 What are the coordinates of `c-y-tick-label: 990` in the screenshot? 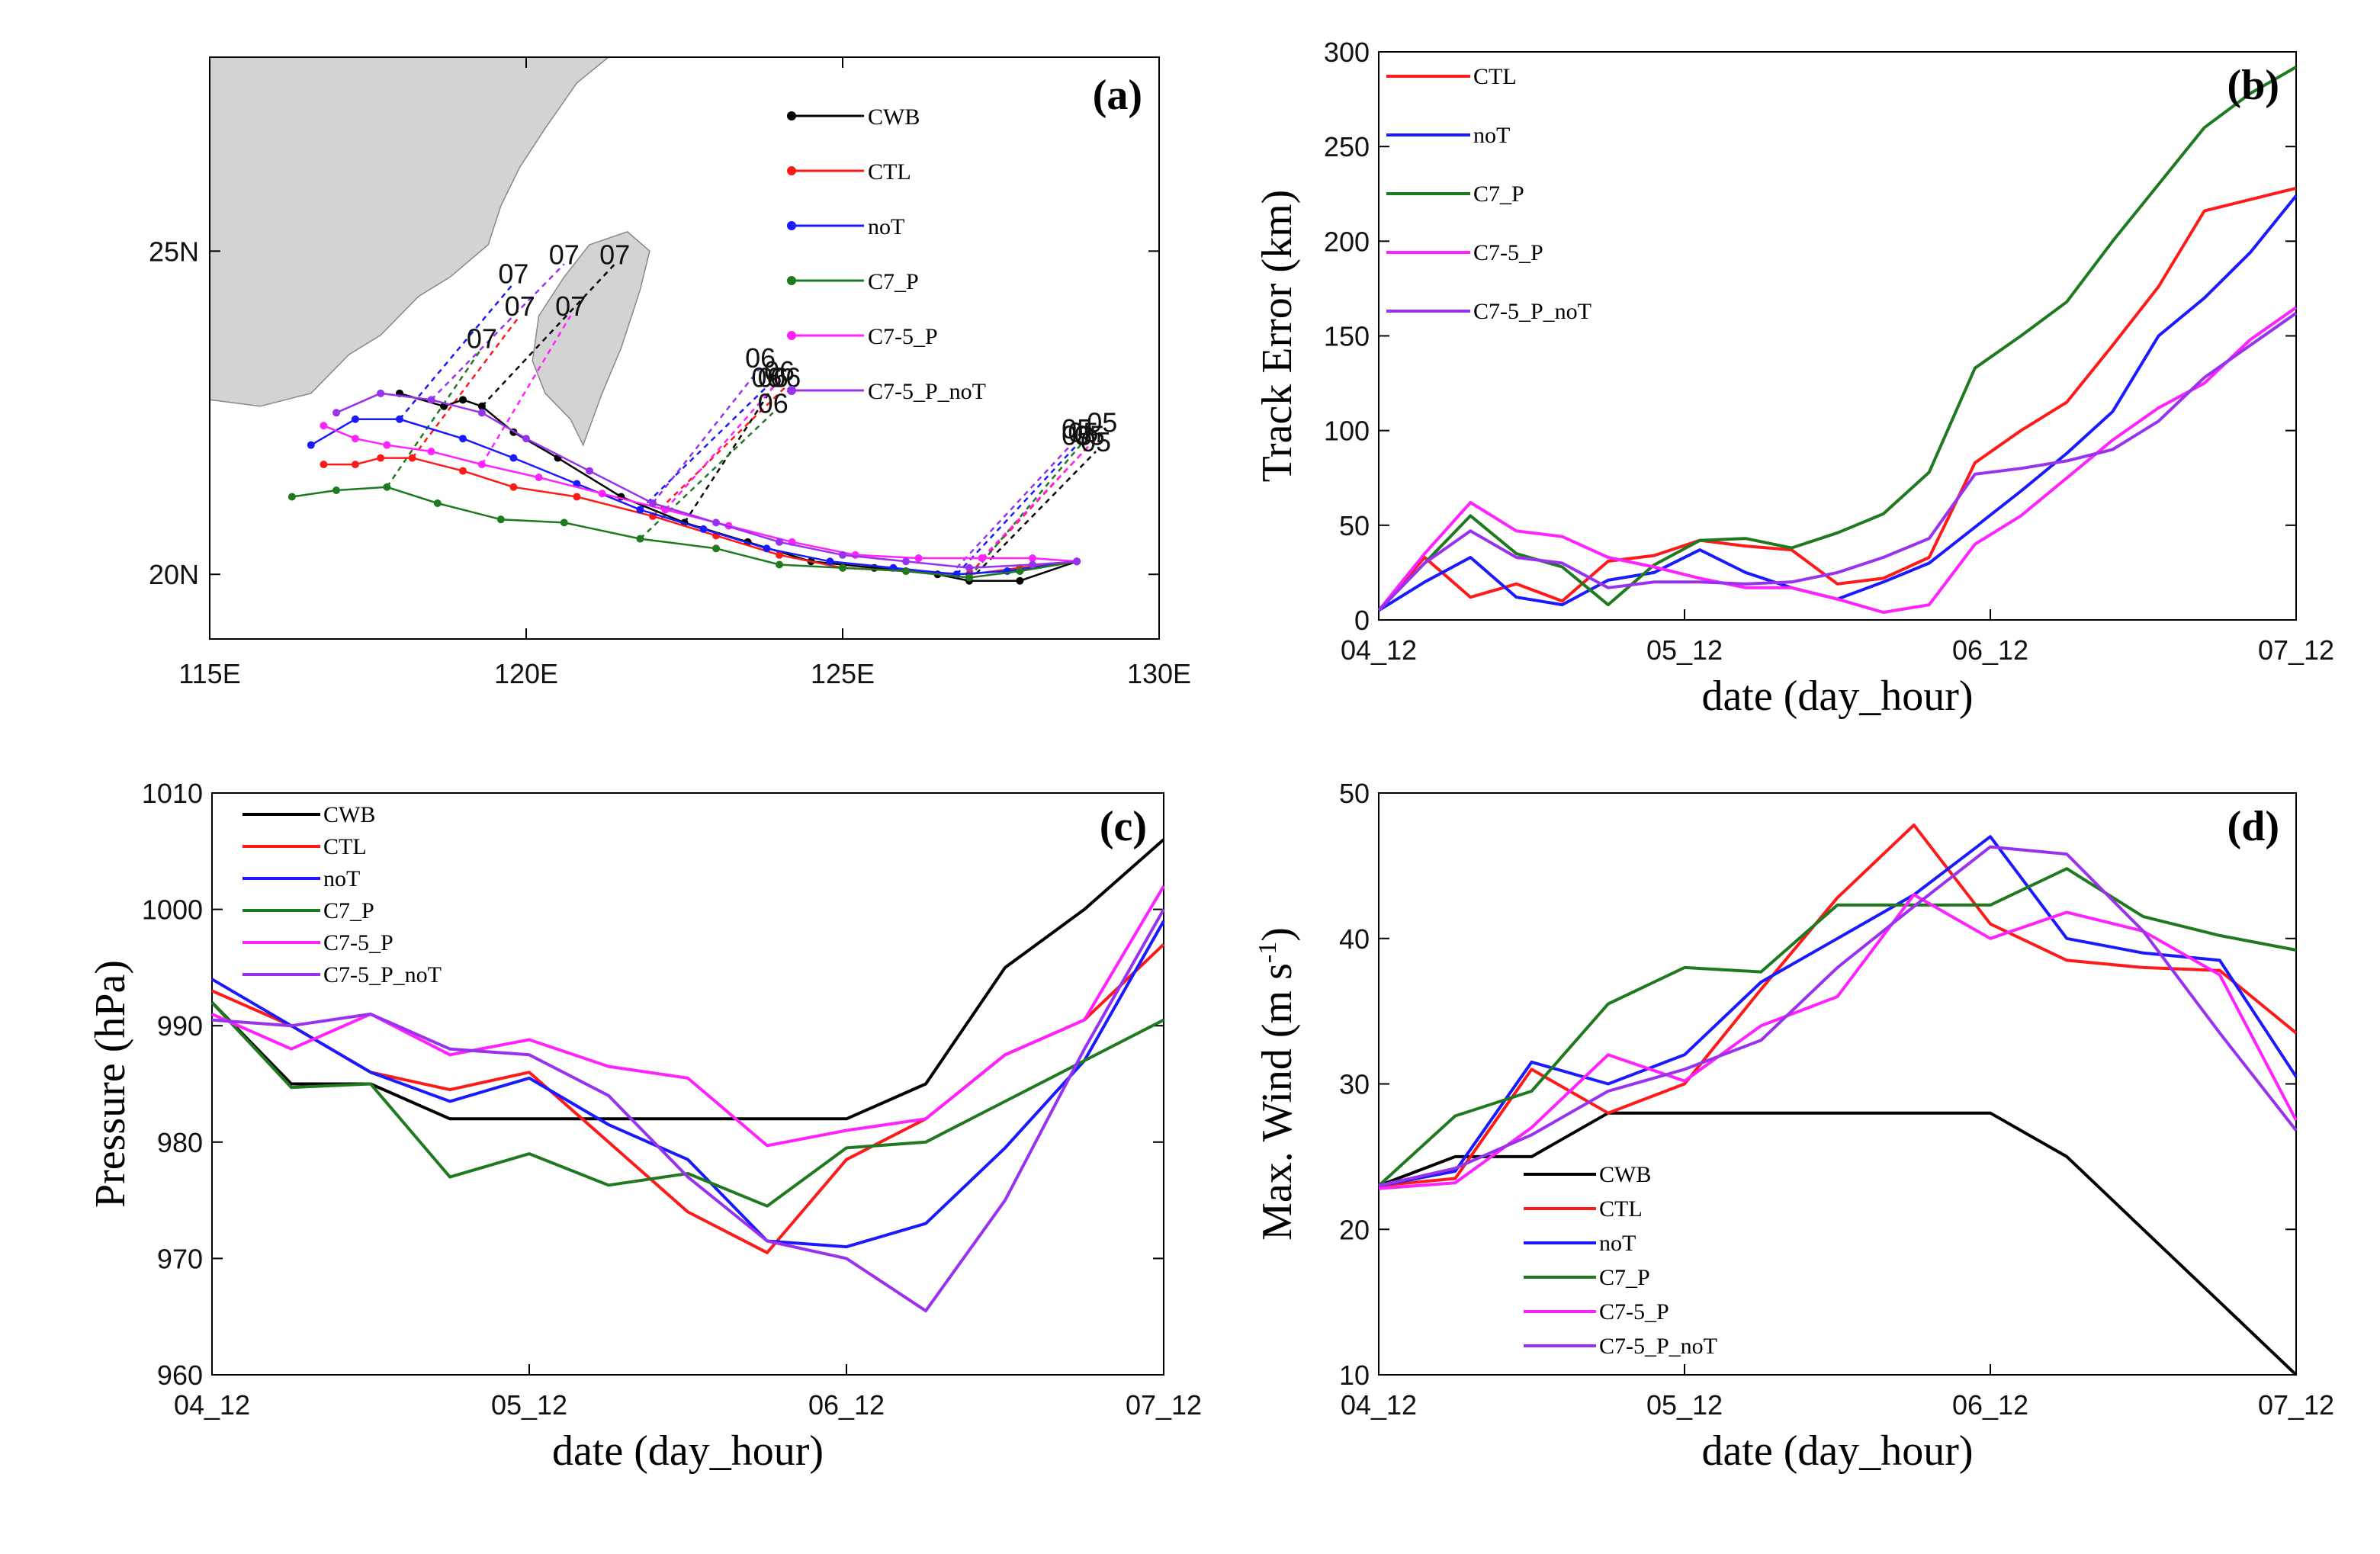 It's located at (180, 1026).